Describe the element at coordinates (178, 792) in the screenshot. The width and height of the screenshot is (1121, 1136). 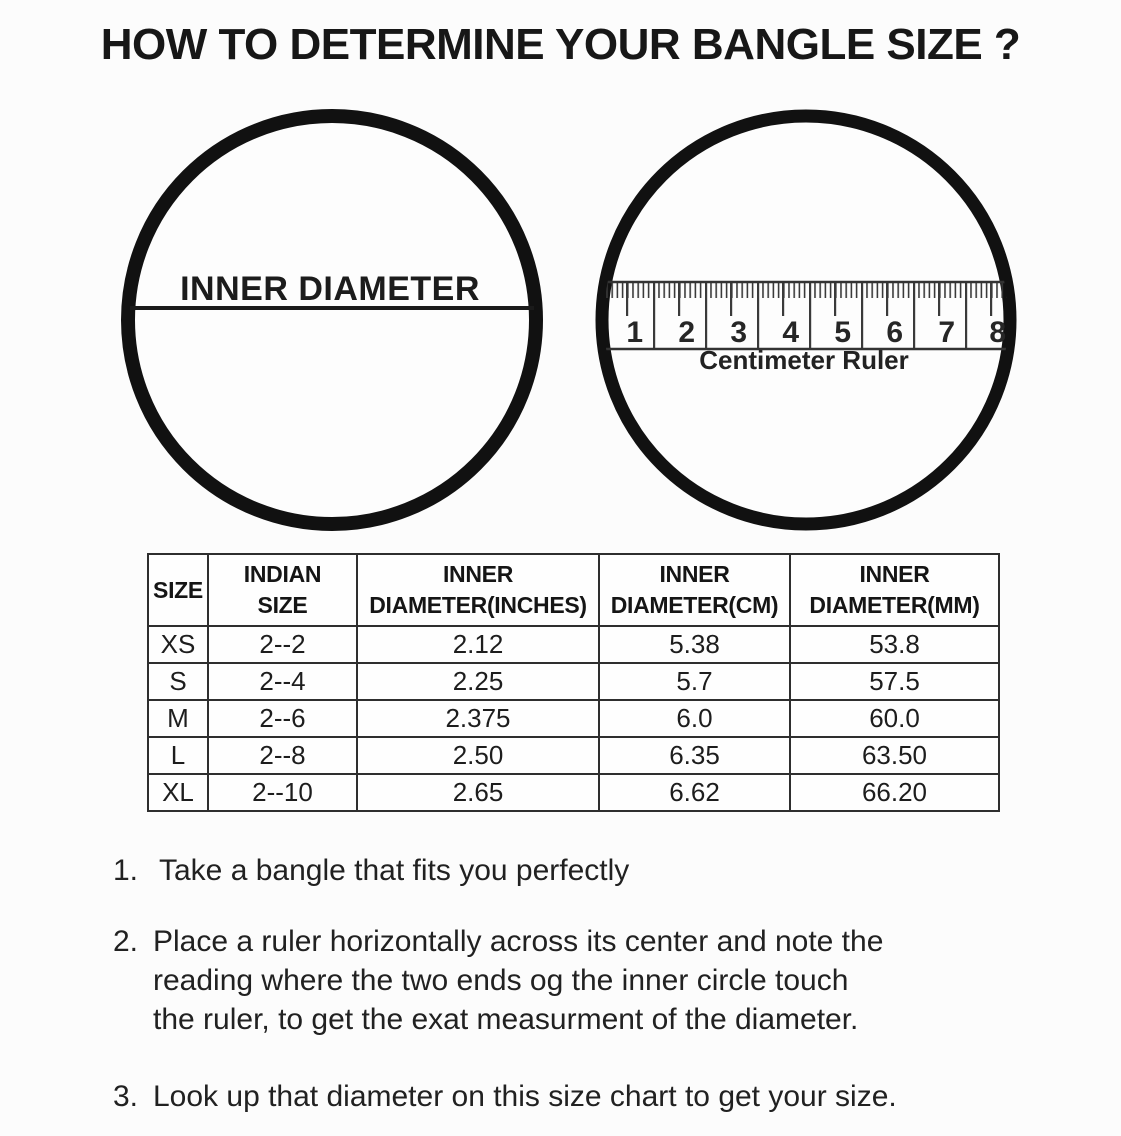
I see `cell-size: XL` at that location.